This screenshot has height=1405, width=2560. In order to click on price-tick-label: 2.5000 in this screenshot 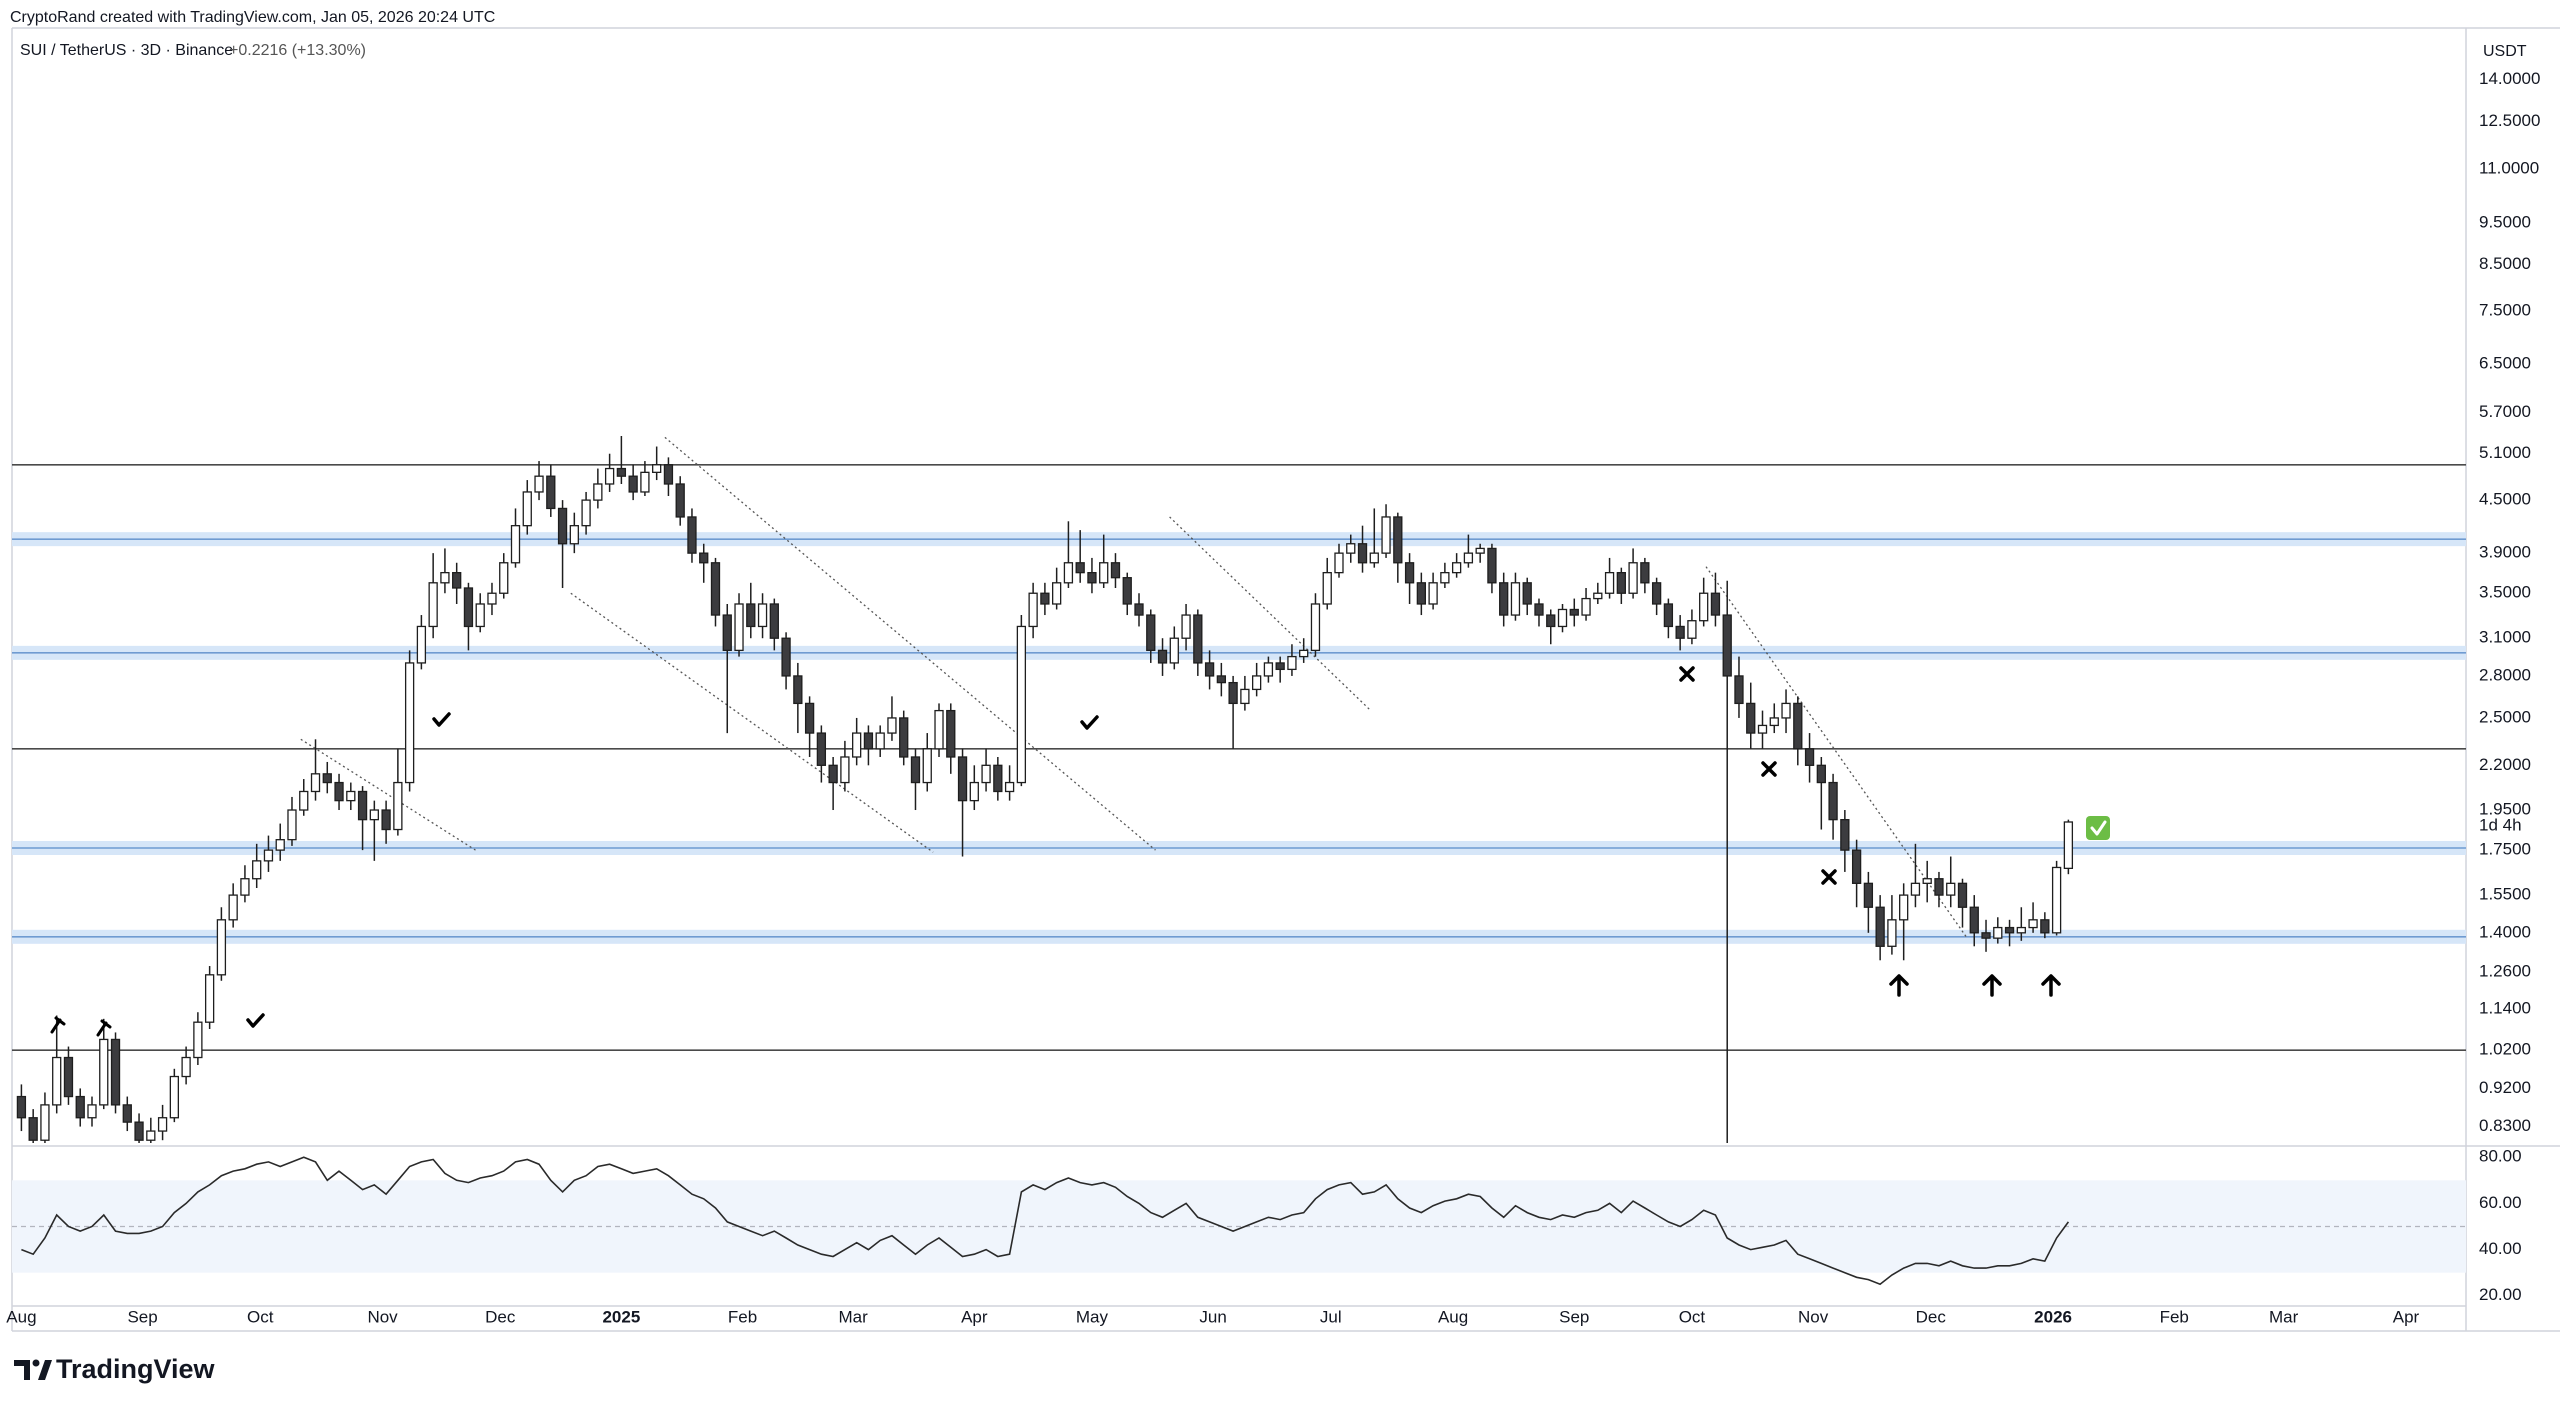, I will do `click(2505, 716)`.